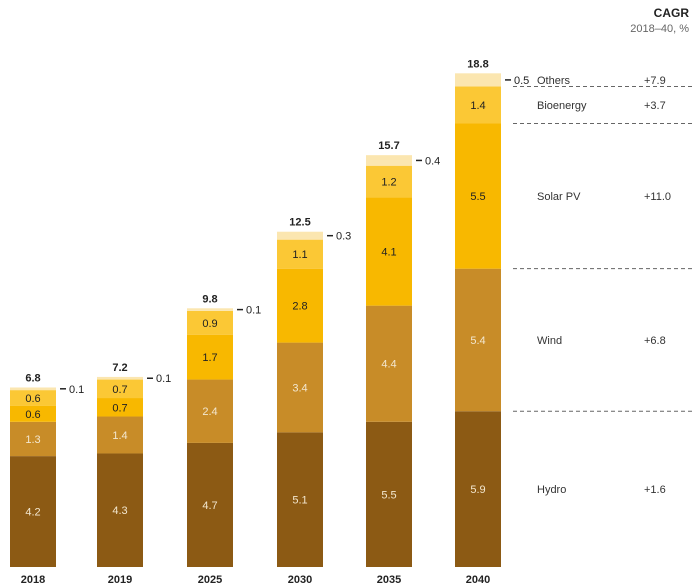 The height and width of the screenshot is (587, 697). I want to click on segment-label: 0.9, so click(209, 324).